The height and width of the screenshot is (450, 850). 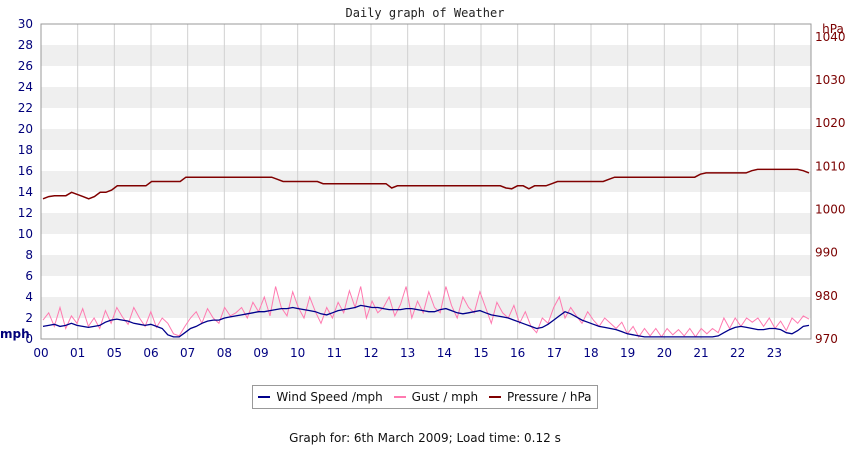 I want to click on x-tick-label: 07, so click(x=187, y=353).